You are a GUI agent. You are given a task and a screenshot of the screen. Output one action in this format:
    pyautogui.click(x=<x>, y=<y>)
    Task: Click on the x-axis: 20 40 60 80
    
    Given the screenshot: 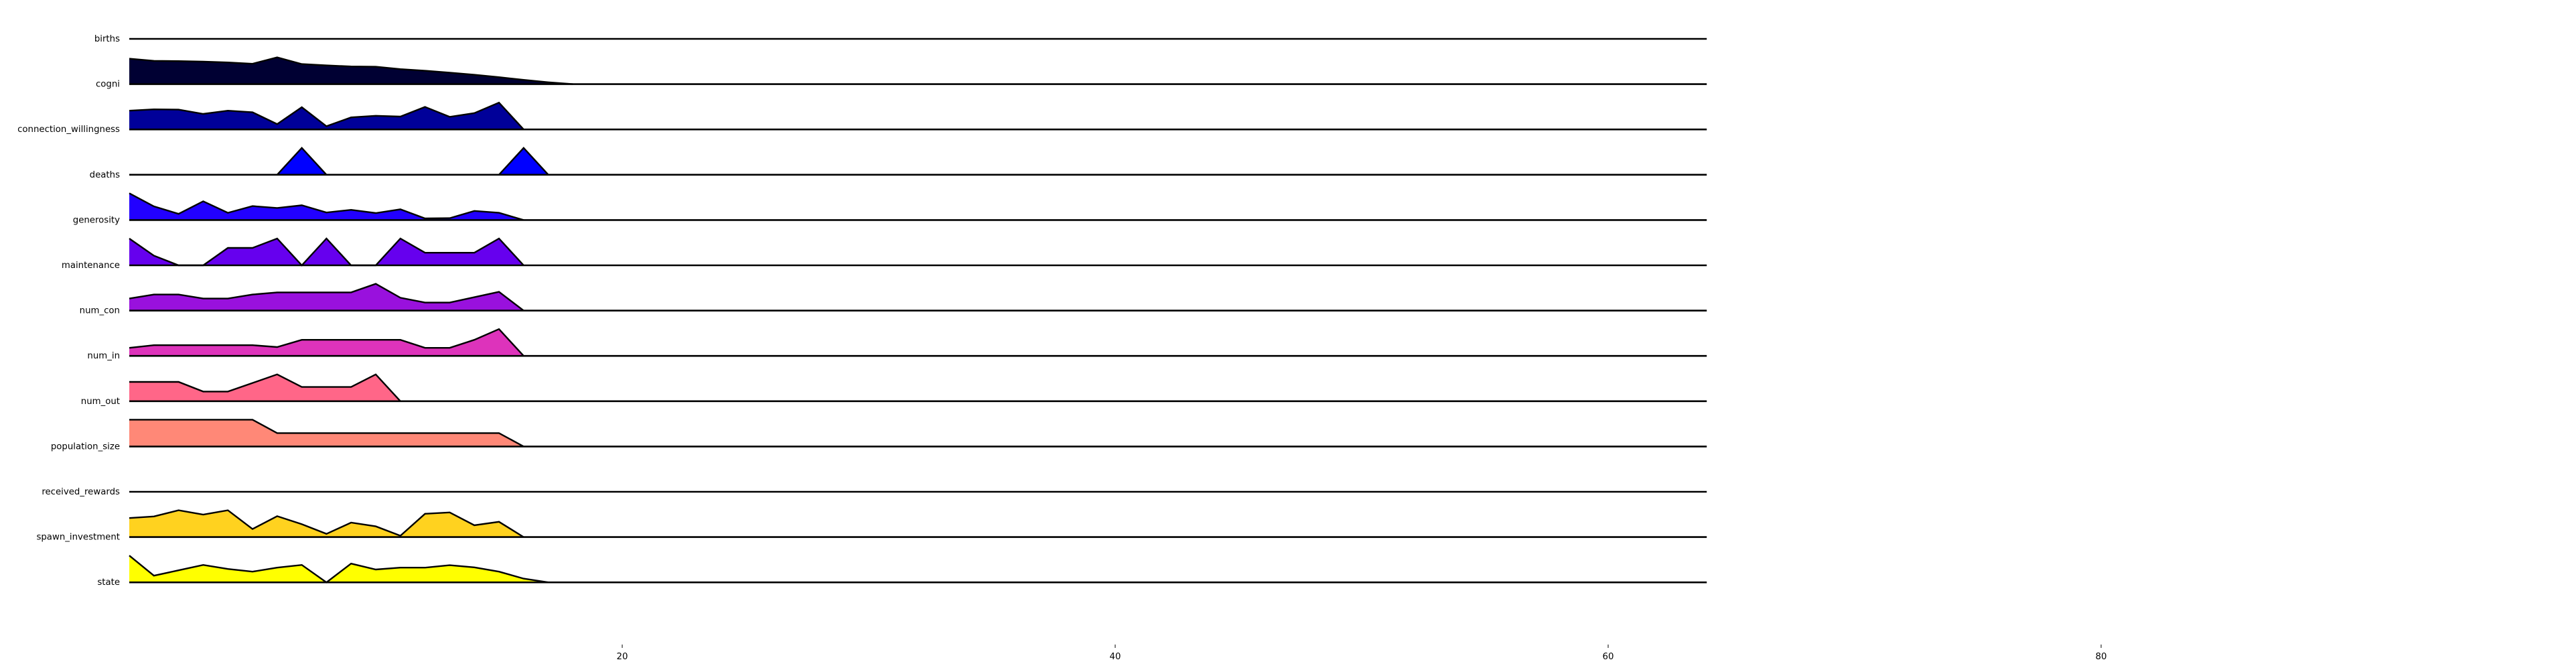 What is the action you would take?
    pyautogui.click(x=1362, y=653)
    